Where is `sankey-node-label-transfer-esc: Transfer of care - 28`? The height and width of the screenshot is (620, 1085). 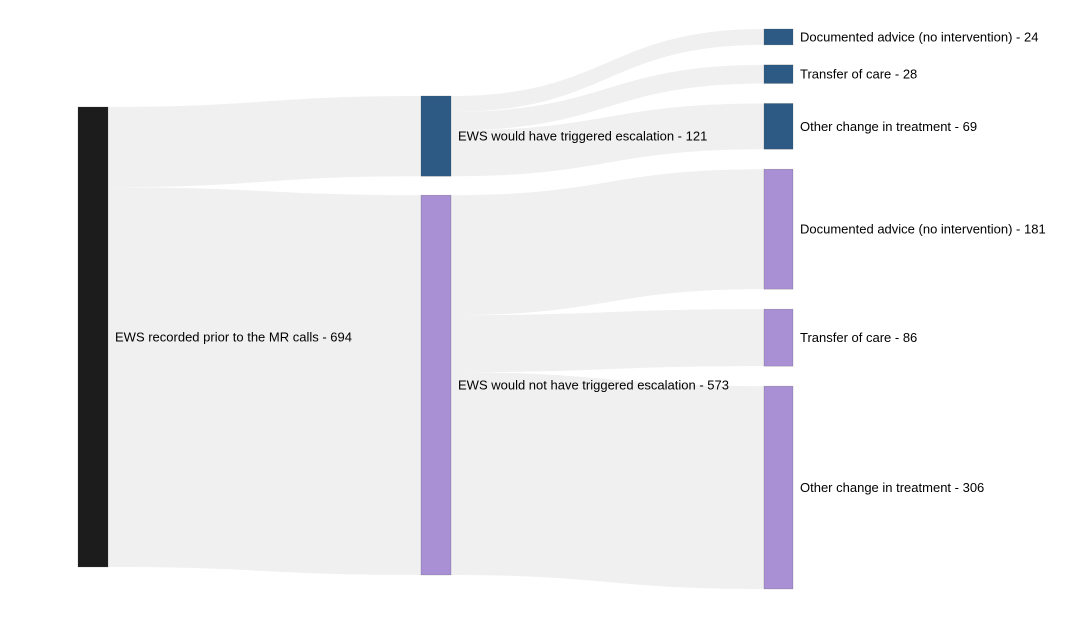
sankey-node-label-transfer-esc: Transfer of care - 28 is located at coordinates (858, 74).